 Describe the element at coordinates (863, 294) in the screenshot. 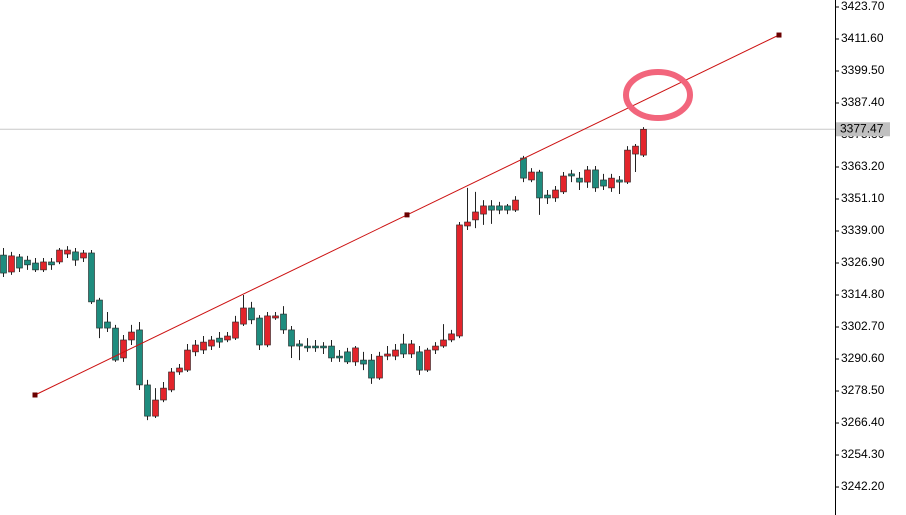

I see `y-tick-label: 3314.80` at that location.